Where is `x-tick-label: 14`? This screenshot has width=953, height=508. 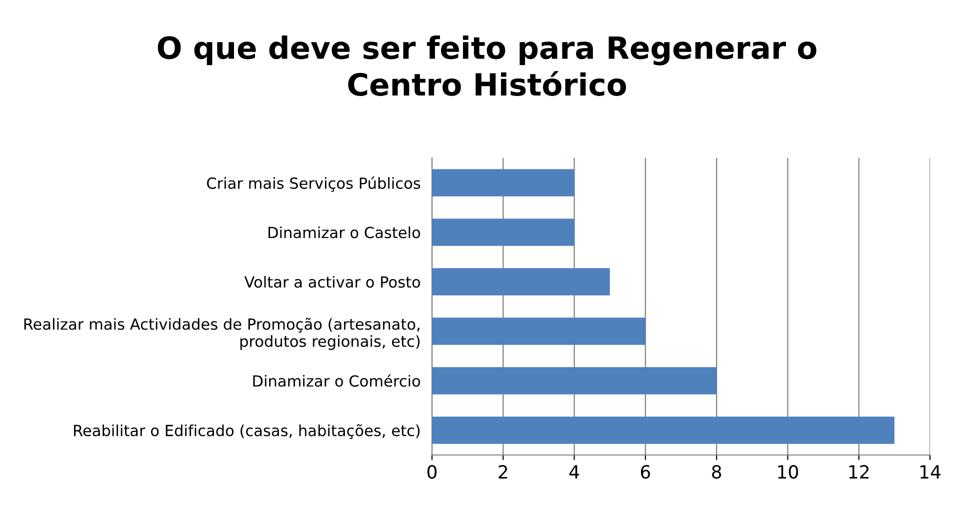
x-tick-label: 14 is located at coordinates (930, 471).